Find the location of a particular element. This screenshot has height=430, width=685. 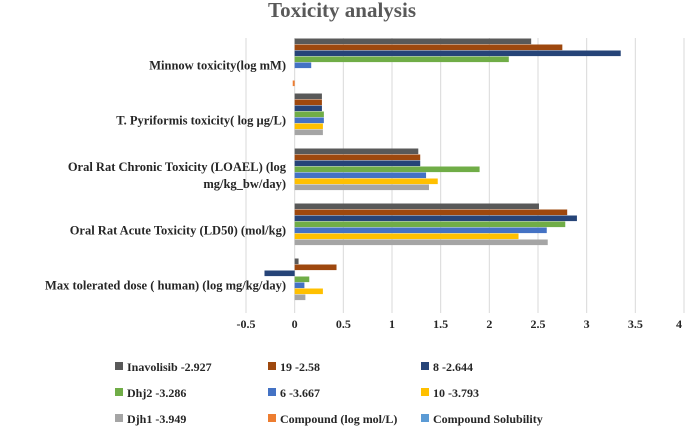

tick-label-2-5: 2.5 is located at coordinates (538, 324).